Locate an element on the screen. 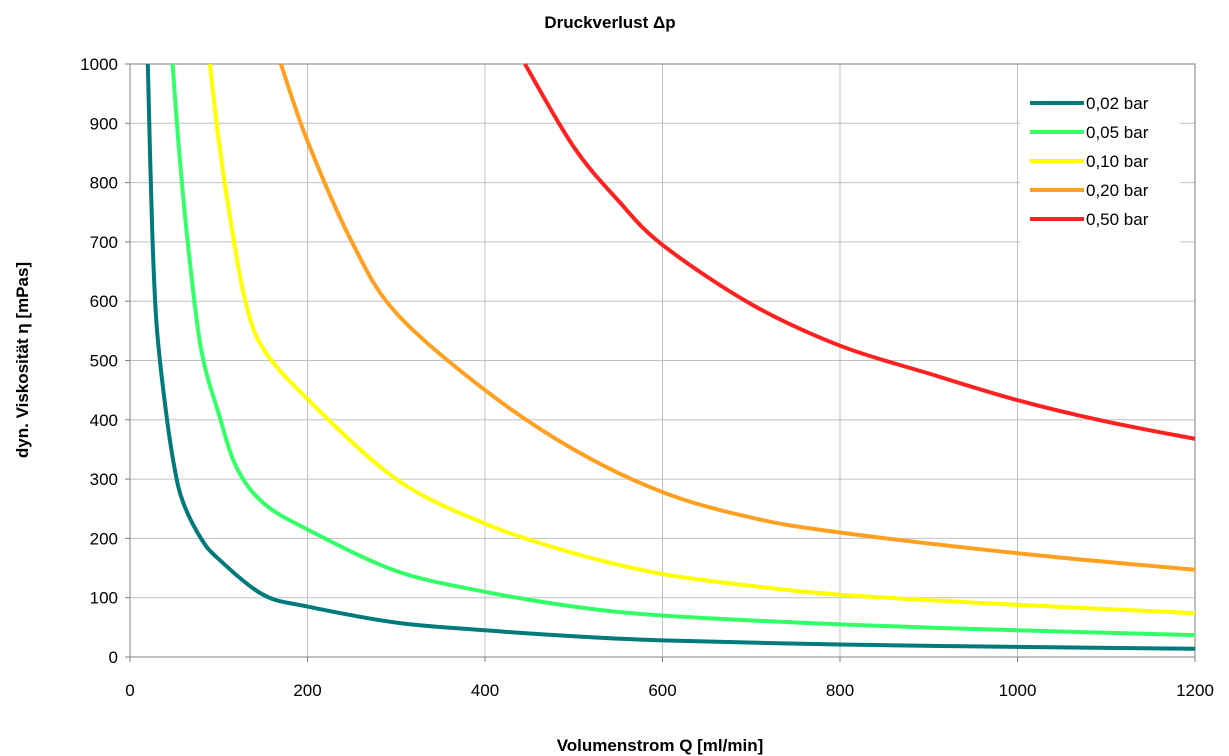 This screenshot has width=1229, height=756. y-tick-label: 300 is located at coordinates (104, 479).